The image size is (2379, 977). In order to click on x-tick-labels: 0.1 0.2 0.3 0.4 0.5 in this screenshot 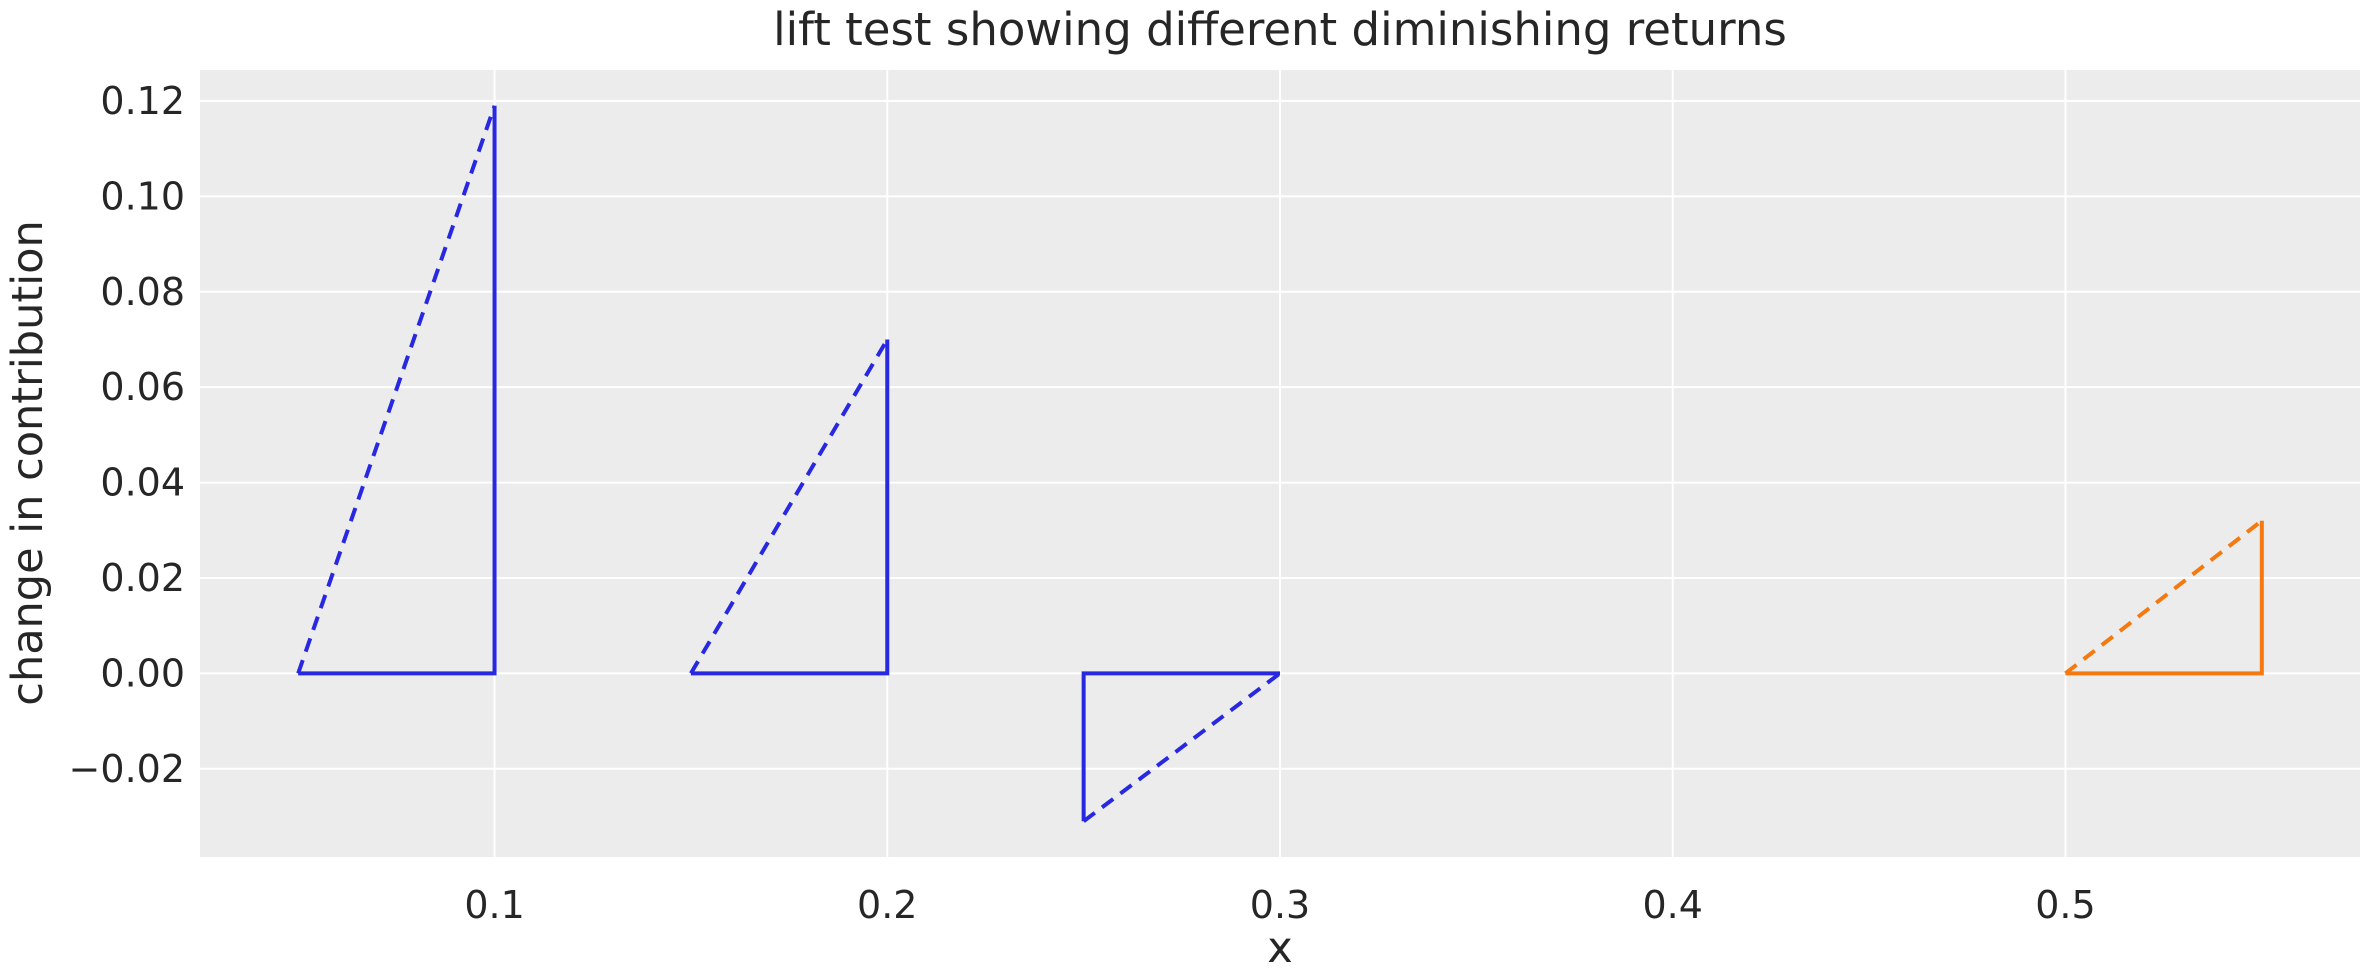, I will do `click(1279, 905)`.